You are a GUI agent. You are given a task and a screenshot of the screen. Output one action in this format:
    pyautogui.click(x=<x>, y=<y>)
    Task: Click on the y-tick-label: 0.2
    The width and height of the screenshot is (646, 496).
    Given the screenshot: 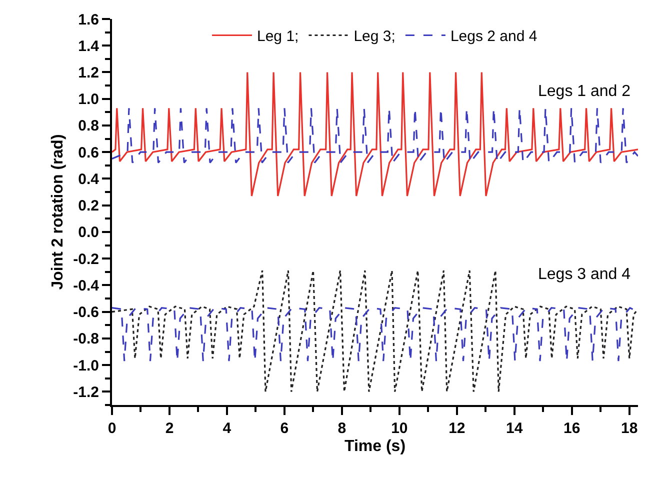 What is the action you would take?
    pyautogui.click(x=88, y=206)
    